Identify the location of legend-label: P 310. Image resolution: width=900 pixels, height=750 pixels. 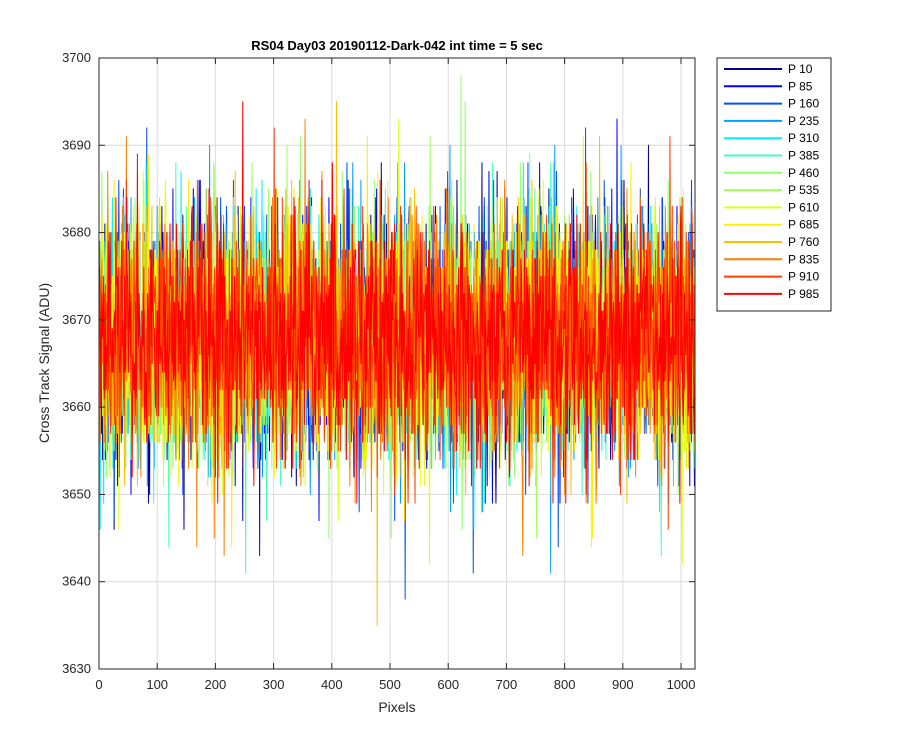
(803, 138).